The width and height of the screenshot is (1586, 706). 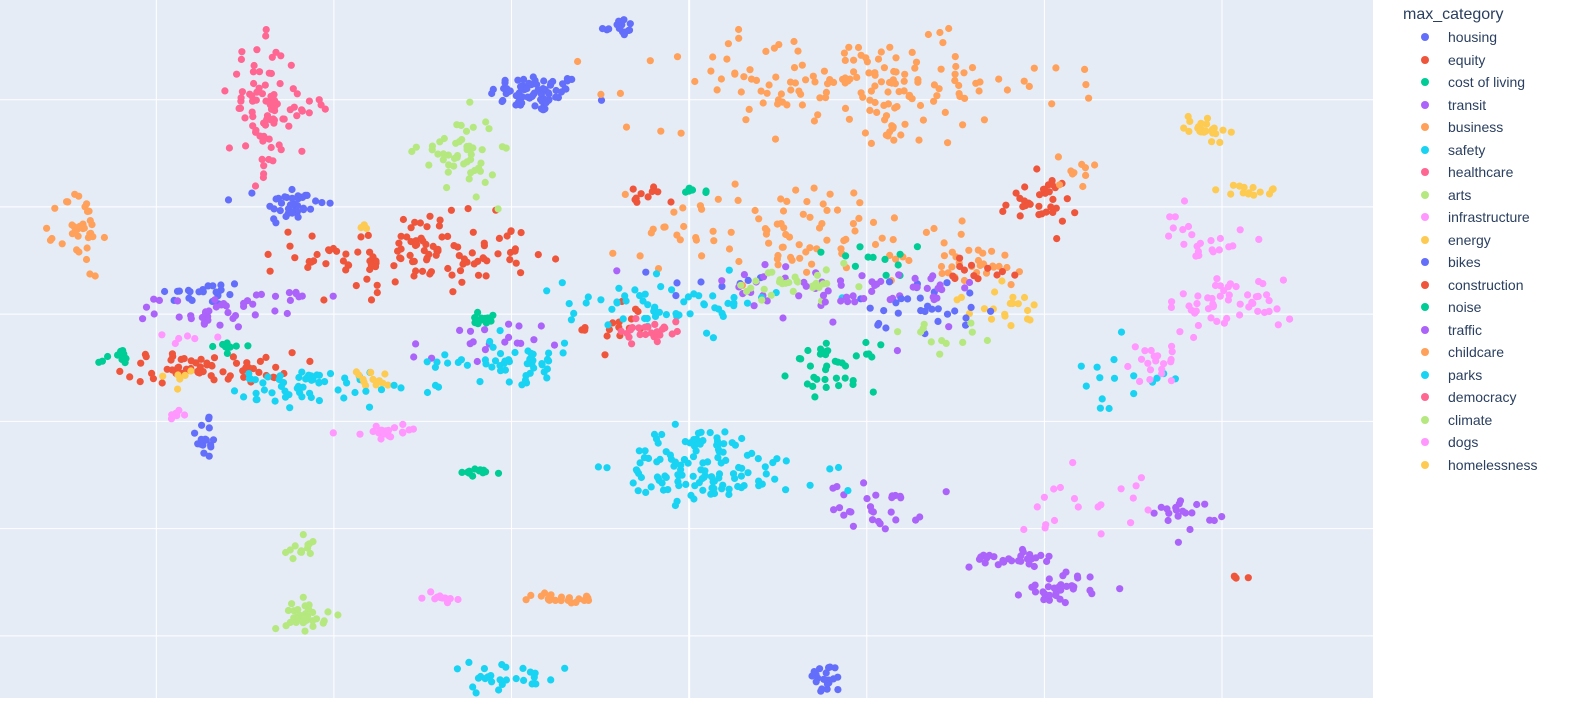 I want to click on series-noise, so click(x=869, y=261).